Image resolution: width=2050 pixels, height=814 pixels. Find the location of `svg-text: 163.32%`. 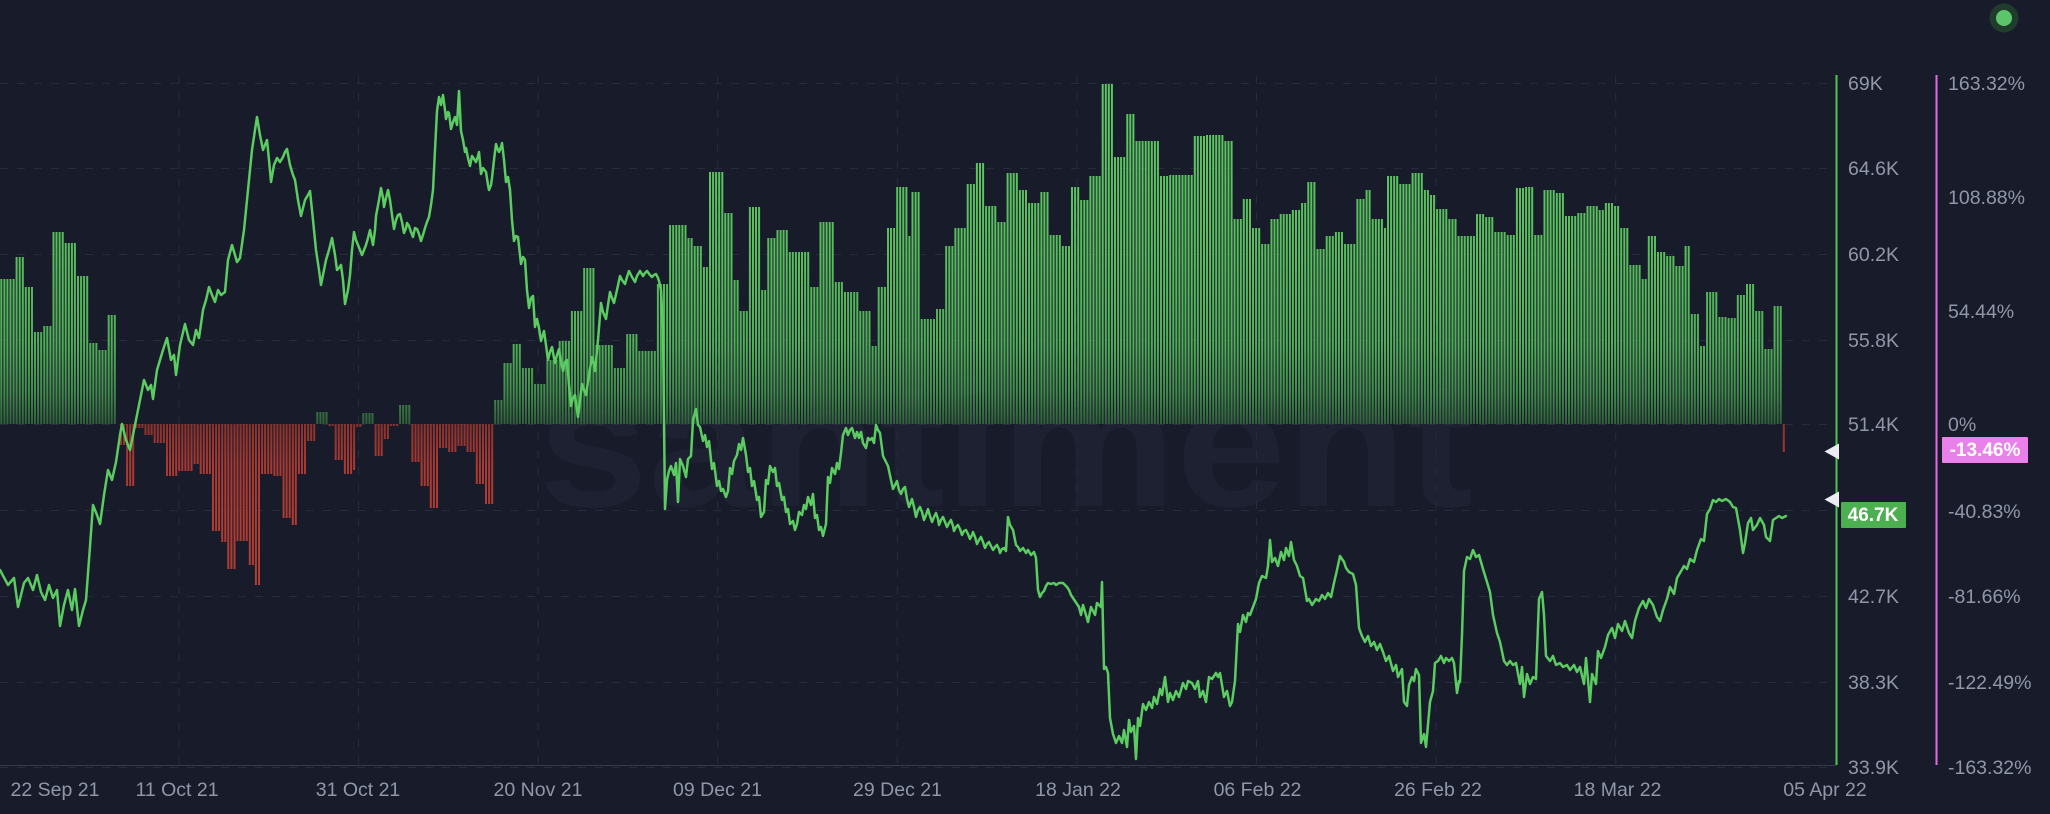

svg-text: 163.32% is located at coordinates (1986, 84).